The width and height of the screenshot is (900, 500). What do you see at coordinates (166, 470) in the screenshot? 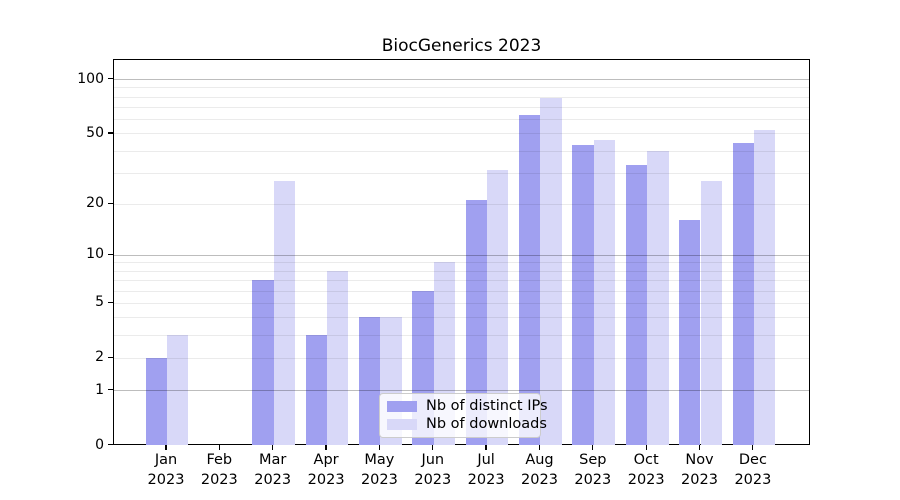
I see `x-tick-label-jan: Jan 2023` at bounding box center [166, 470].